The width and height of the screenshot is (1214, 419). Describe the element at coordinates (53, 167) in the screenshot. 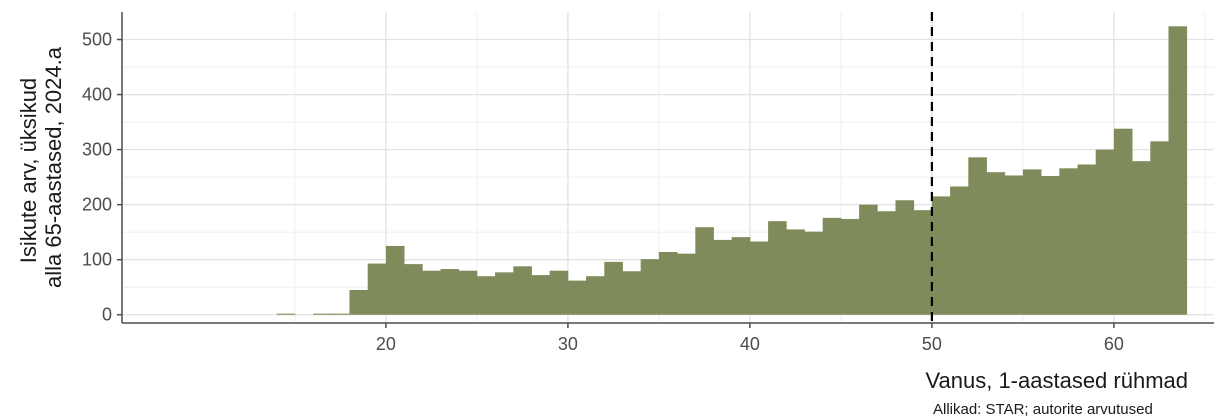

I see `y-axis-title-line-2: alla 65-aastased, 2024.a` at that location.